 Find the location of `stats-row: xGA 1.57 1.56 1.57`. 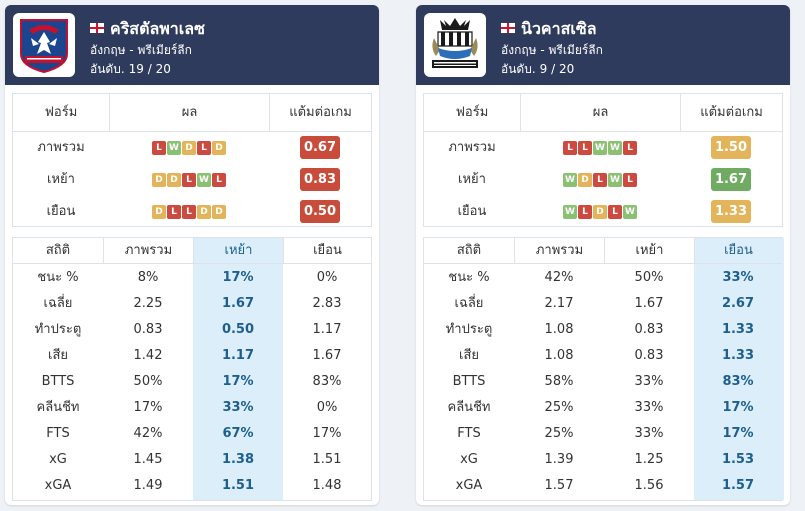

stats-row: xGA 1.57 1.56 1.57 is located at coordinates (603, 486).